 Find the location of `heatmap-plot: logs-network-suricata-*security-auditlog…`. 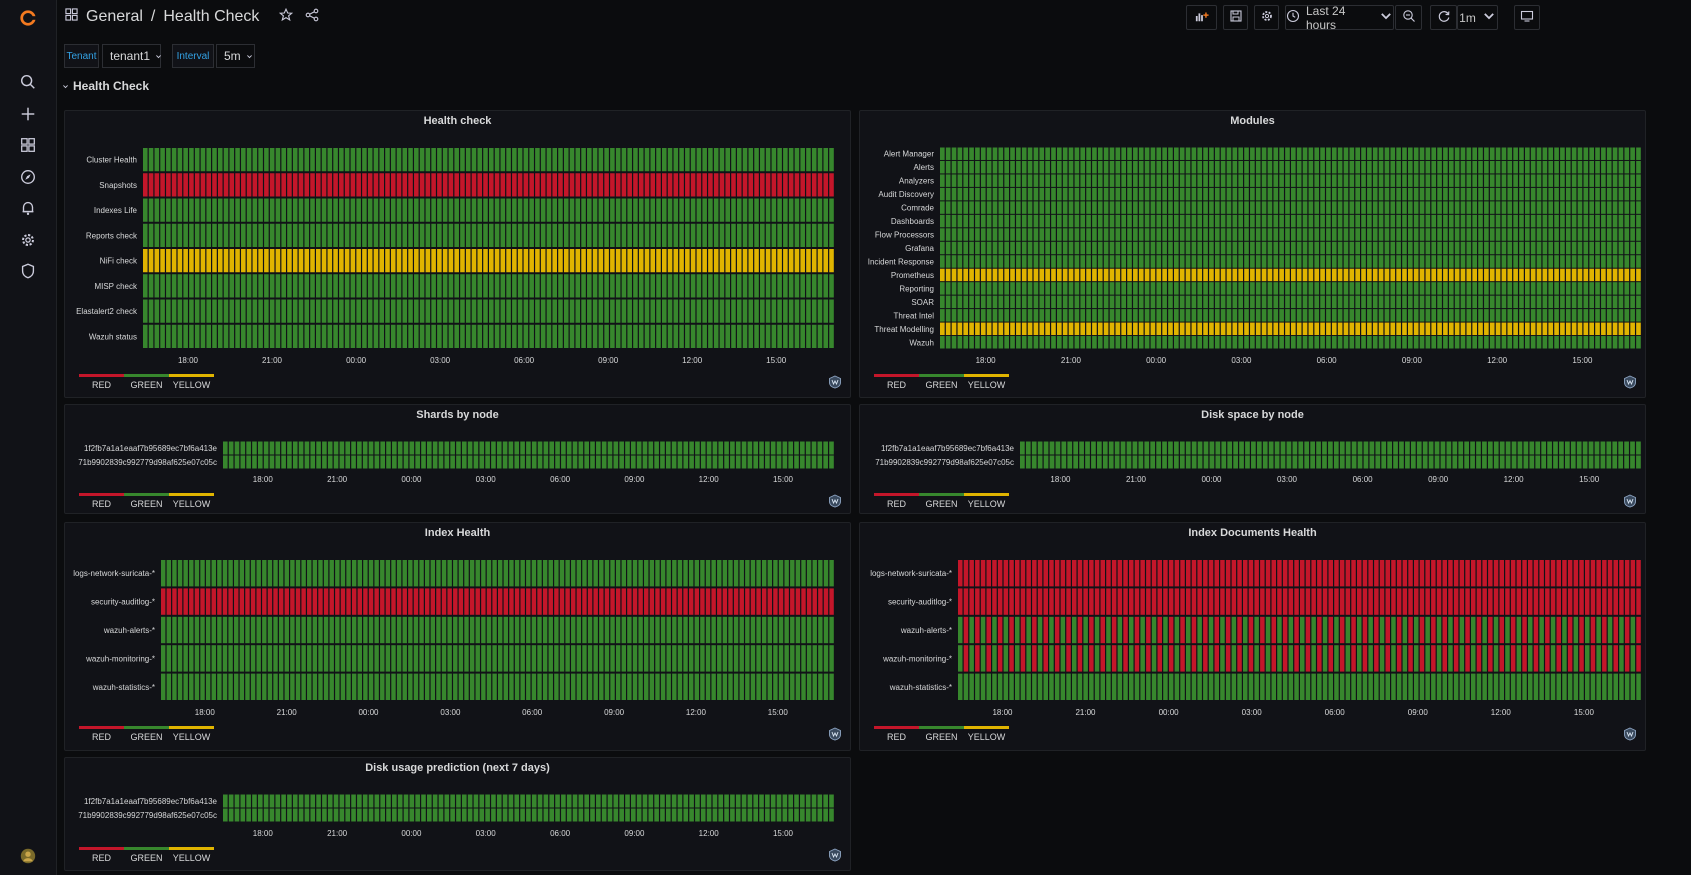

heatmap-plot: logs-network-suricata-*security-auditlog… is located at coordinates (457, 636).